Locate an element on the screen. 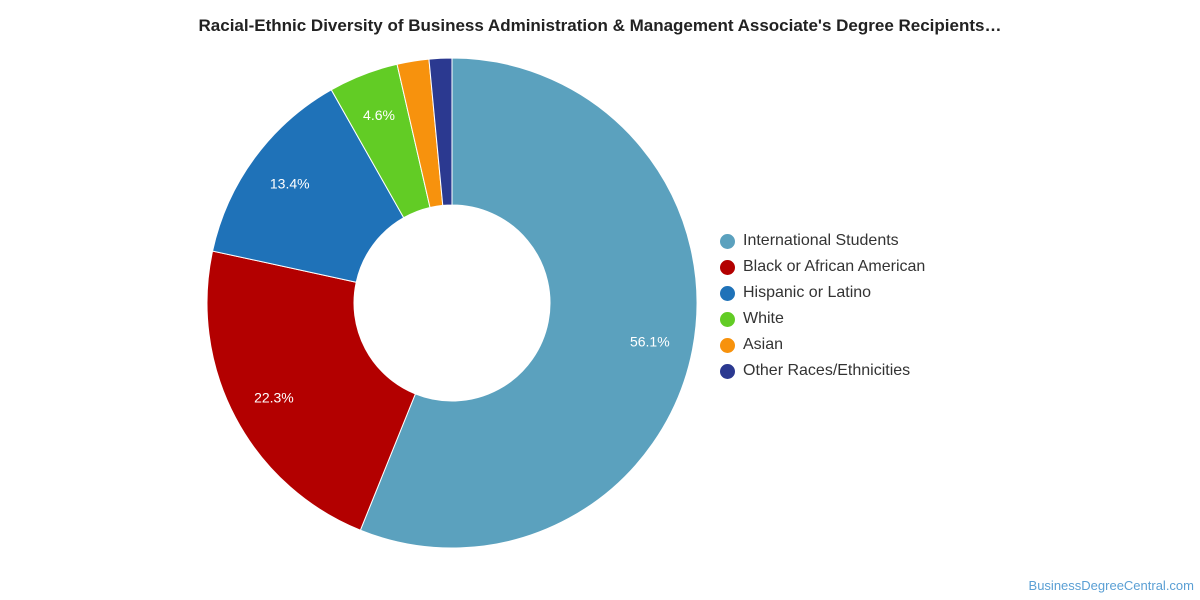 This screenshot has height=600, width=1200. legend-label: Other Races/Ethnicities is located at coordinates (827, 370).